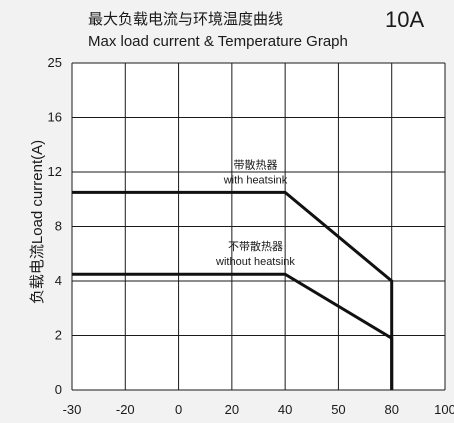 This screenshot has height=423, width=454. I want to click on x-tick-label: 100, so click(444, 409).